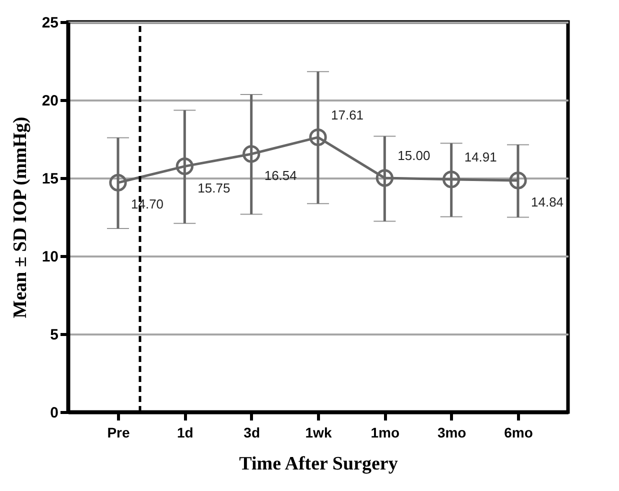  Describe the element at coordinates (518, 432) in the screenshot. I see `x-tick-label: 6mo` at that location.